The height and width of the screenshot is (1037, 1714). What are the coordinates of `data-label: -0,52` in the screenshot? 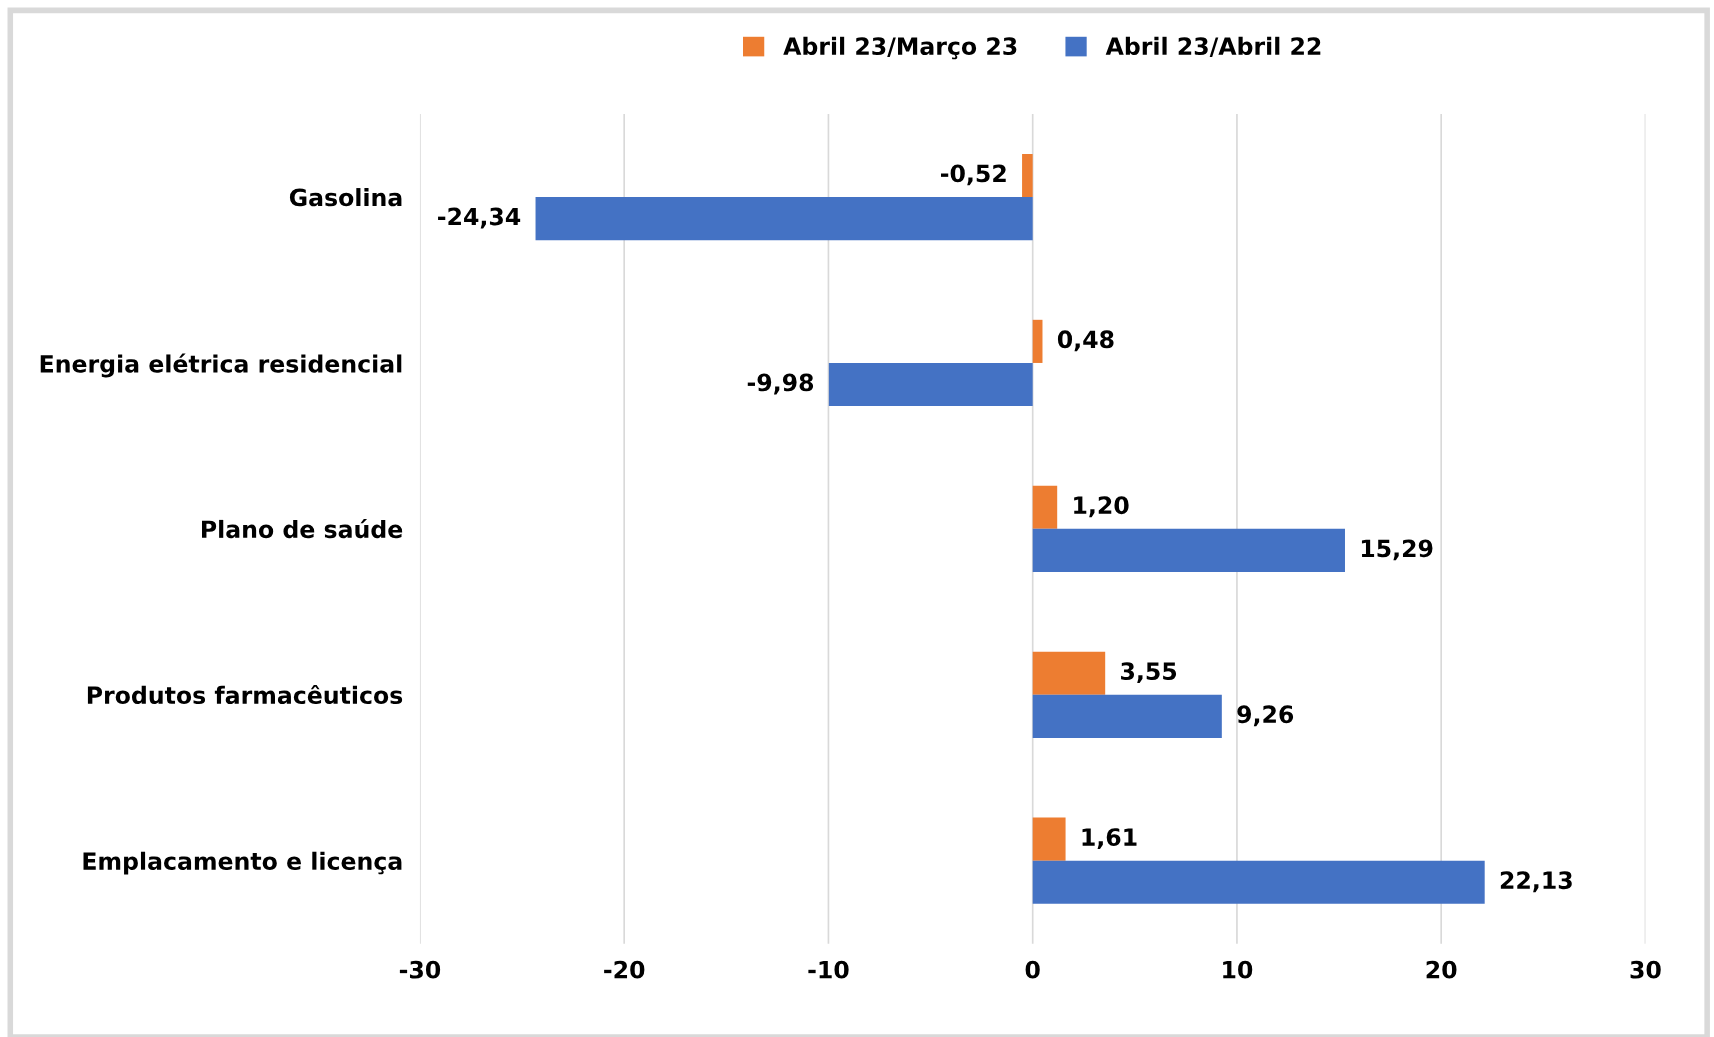 It's located at (973, 175).